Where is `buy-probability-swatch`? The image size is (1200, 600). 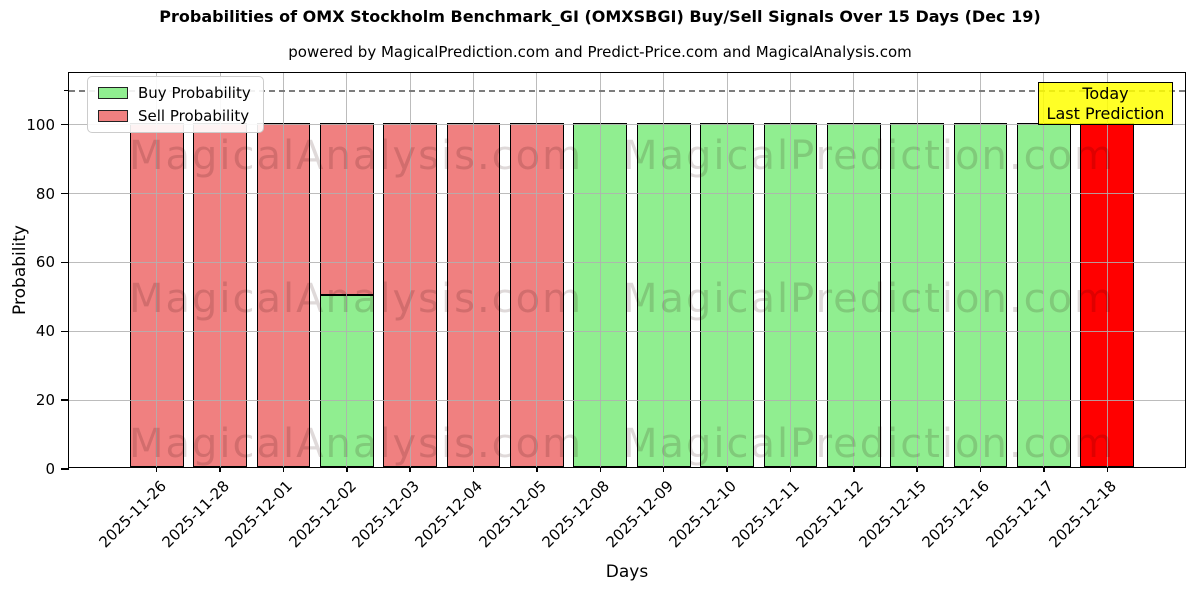
buy-probability-swatch is located at coordinates (113, 93).